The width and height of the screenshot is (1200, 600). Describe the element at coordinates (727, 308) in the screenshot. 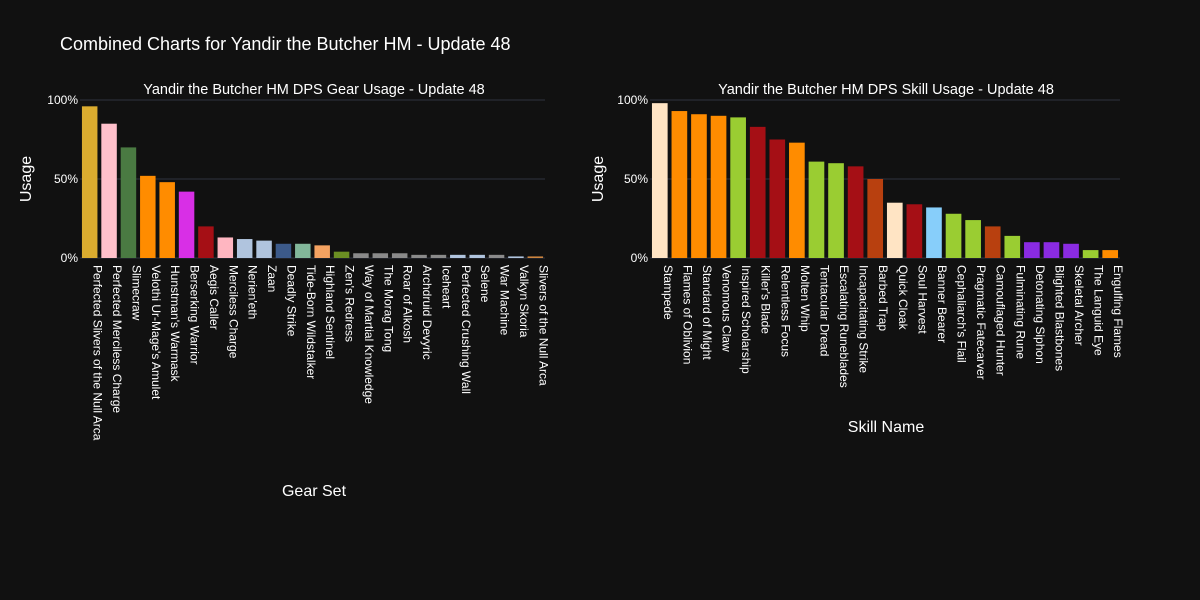

I see `skill-x-tick-label: Venomous Claw` at that location.